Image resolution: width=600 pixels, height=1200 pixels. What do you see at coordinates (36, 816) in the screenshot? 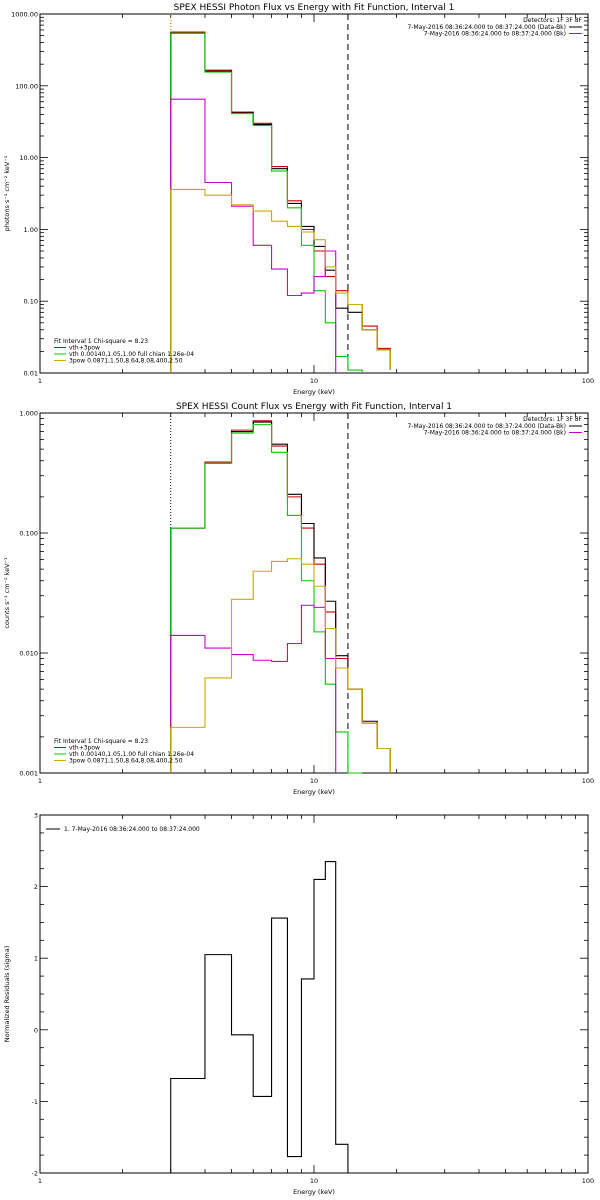
I see `y-tick-label: 3` at bounding box center [36, 816].